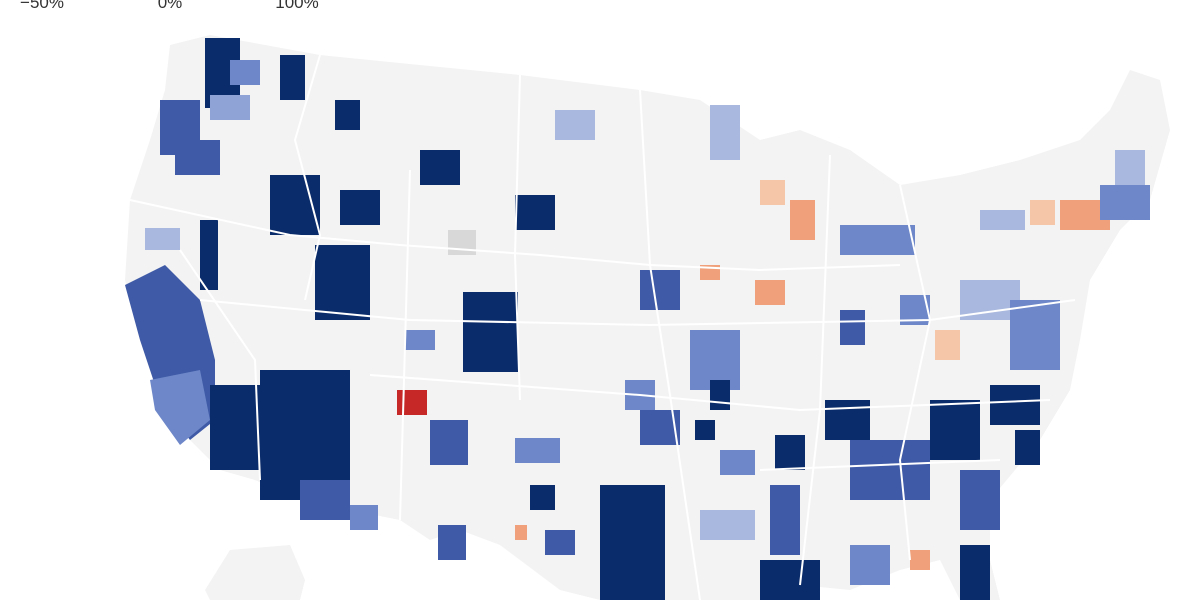  I want to click on legend-label: 0%, so click(170, 6).